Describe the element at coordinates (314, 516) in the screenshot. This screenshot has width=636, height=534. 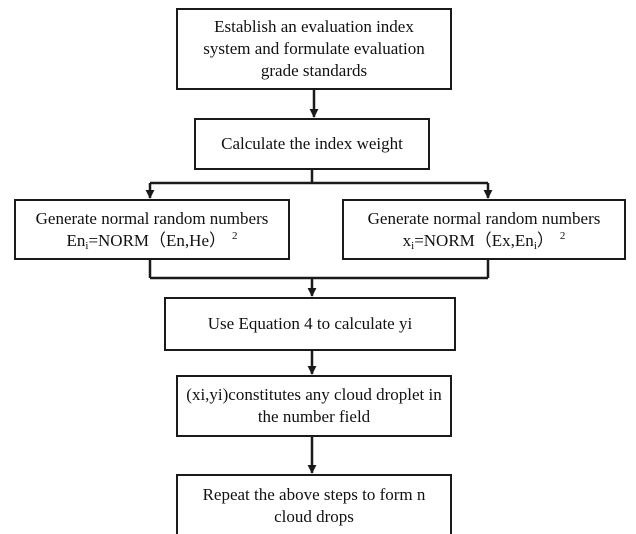
I see `node-text-line: cloud drops` at that location.